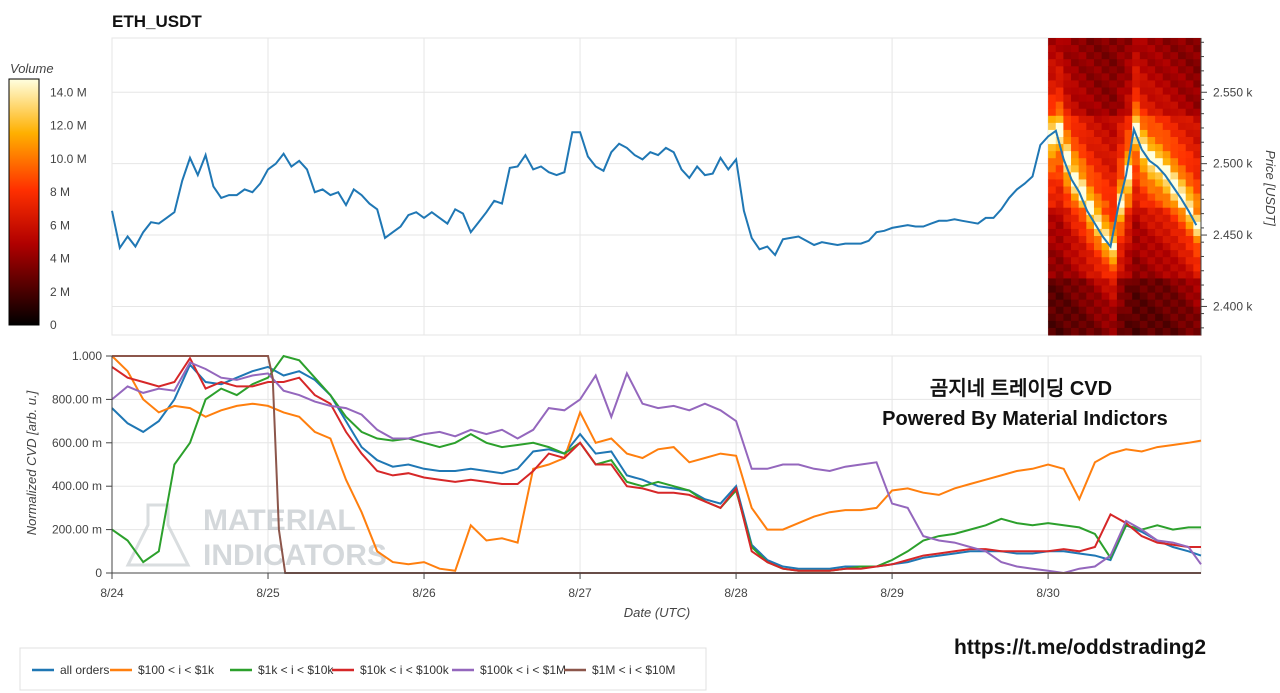 Image resolution: width=1280 pixels, height=693 pixels. What do you see at coordinates (509, 670) in the screenshot?
I see `legend-item: $100k < i < $1M` at bounding box center [509, 670].